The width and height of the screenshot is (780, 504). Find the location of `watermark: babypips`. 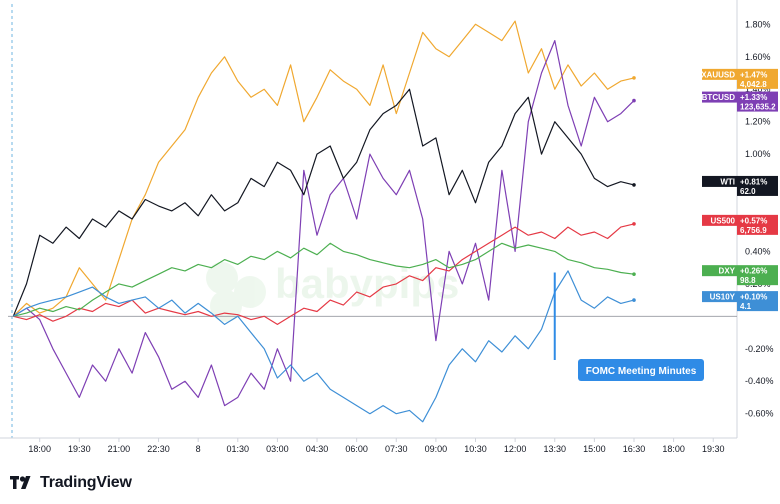

watermark: babypips is located at coordinates (332, 291).